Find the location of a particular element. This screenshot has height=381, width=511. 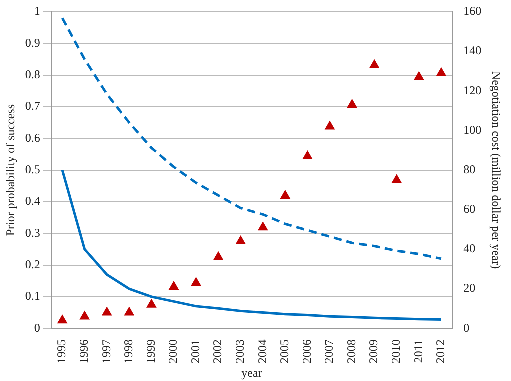

y2-tick-label: 80 is located at coordinates (470, 169).